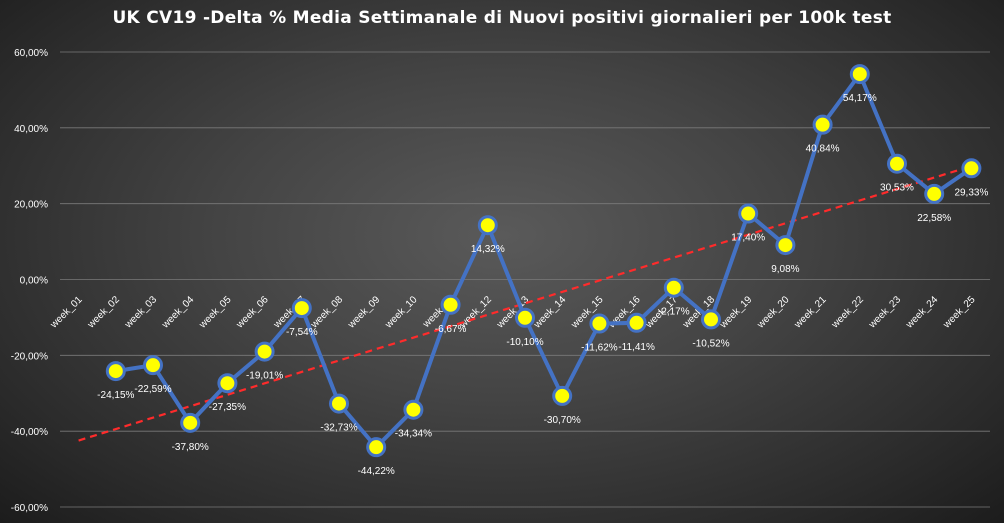  Describe the element at coordinates (748, 238) in the screenshot. I see `data-label: 17,40%` at that location.